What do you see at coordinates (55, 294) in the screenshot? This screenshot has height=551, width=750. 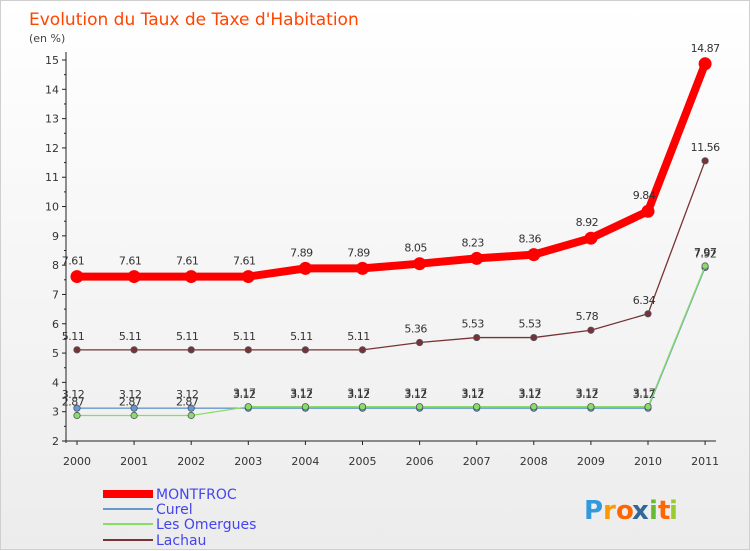 I see `y-tick-label: 7` at bounding box center [55, 294].